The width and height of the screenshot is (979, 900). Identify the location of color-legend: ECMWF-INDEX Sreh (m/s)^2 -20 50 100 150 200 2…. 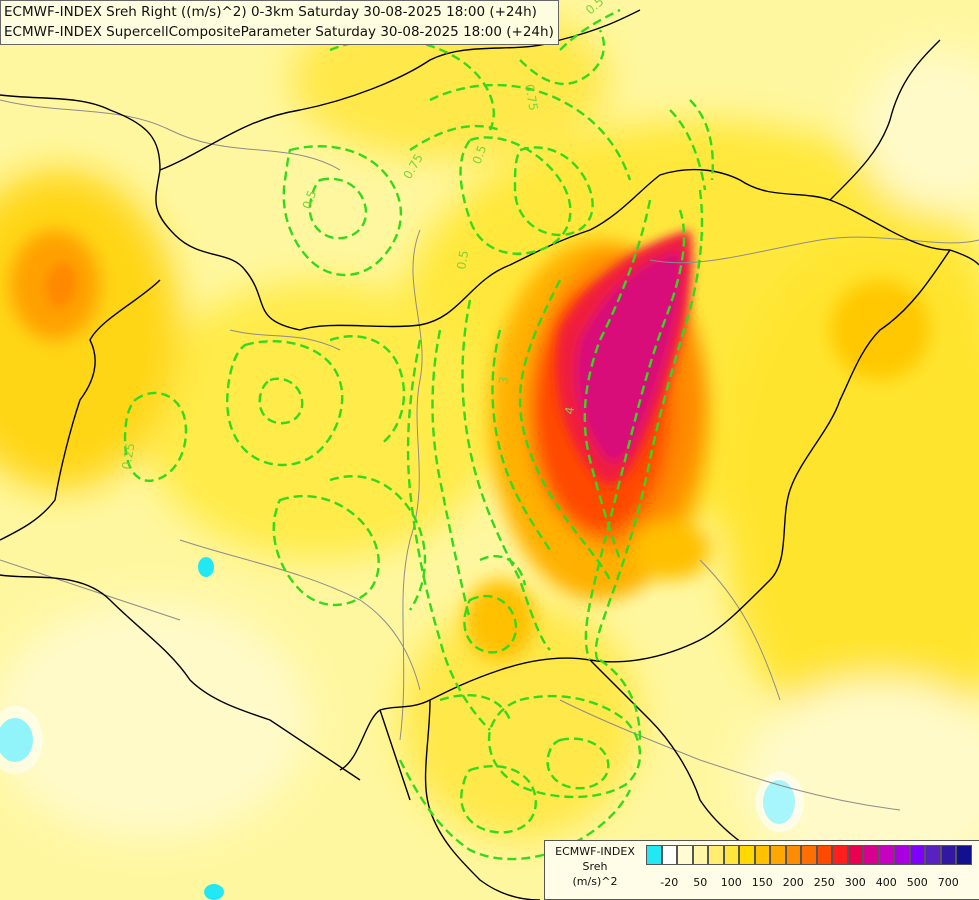
(761, 870).